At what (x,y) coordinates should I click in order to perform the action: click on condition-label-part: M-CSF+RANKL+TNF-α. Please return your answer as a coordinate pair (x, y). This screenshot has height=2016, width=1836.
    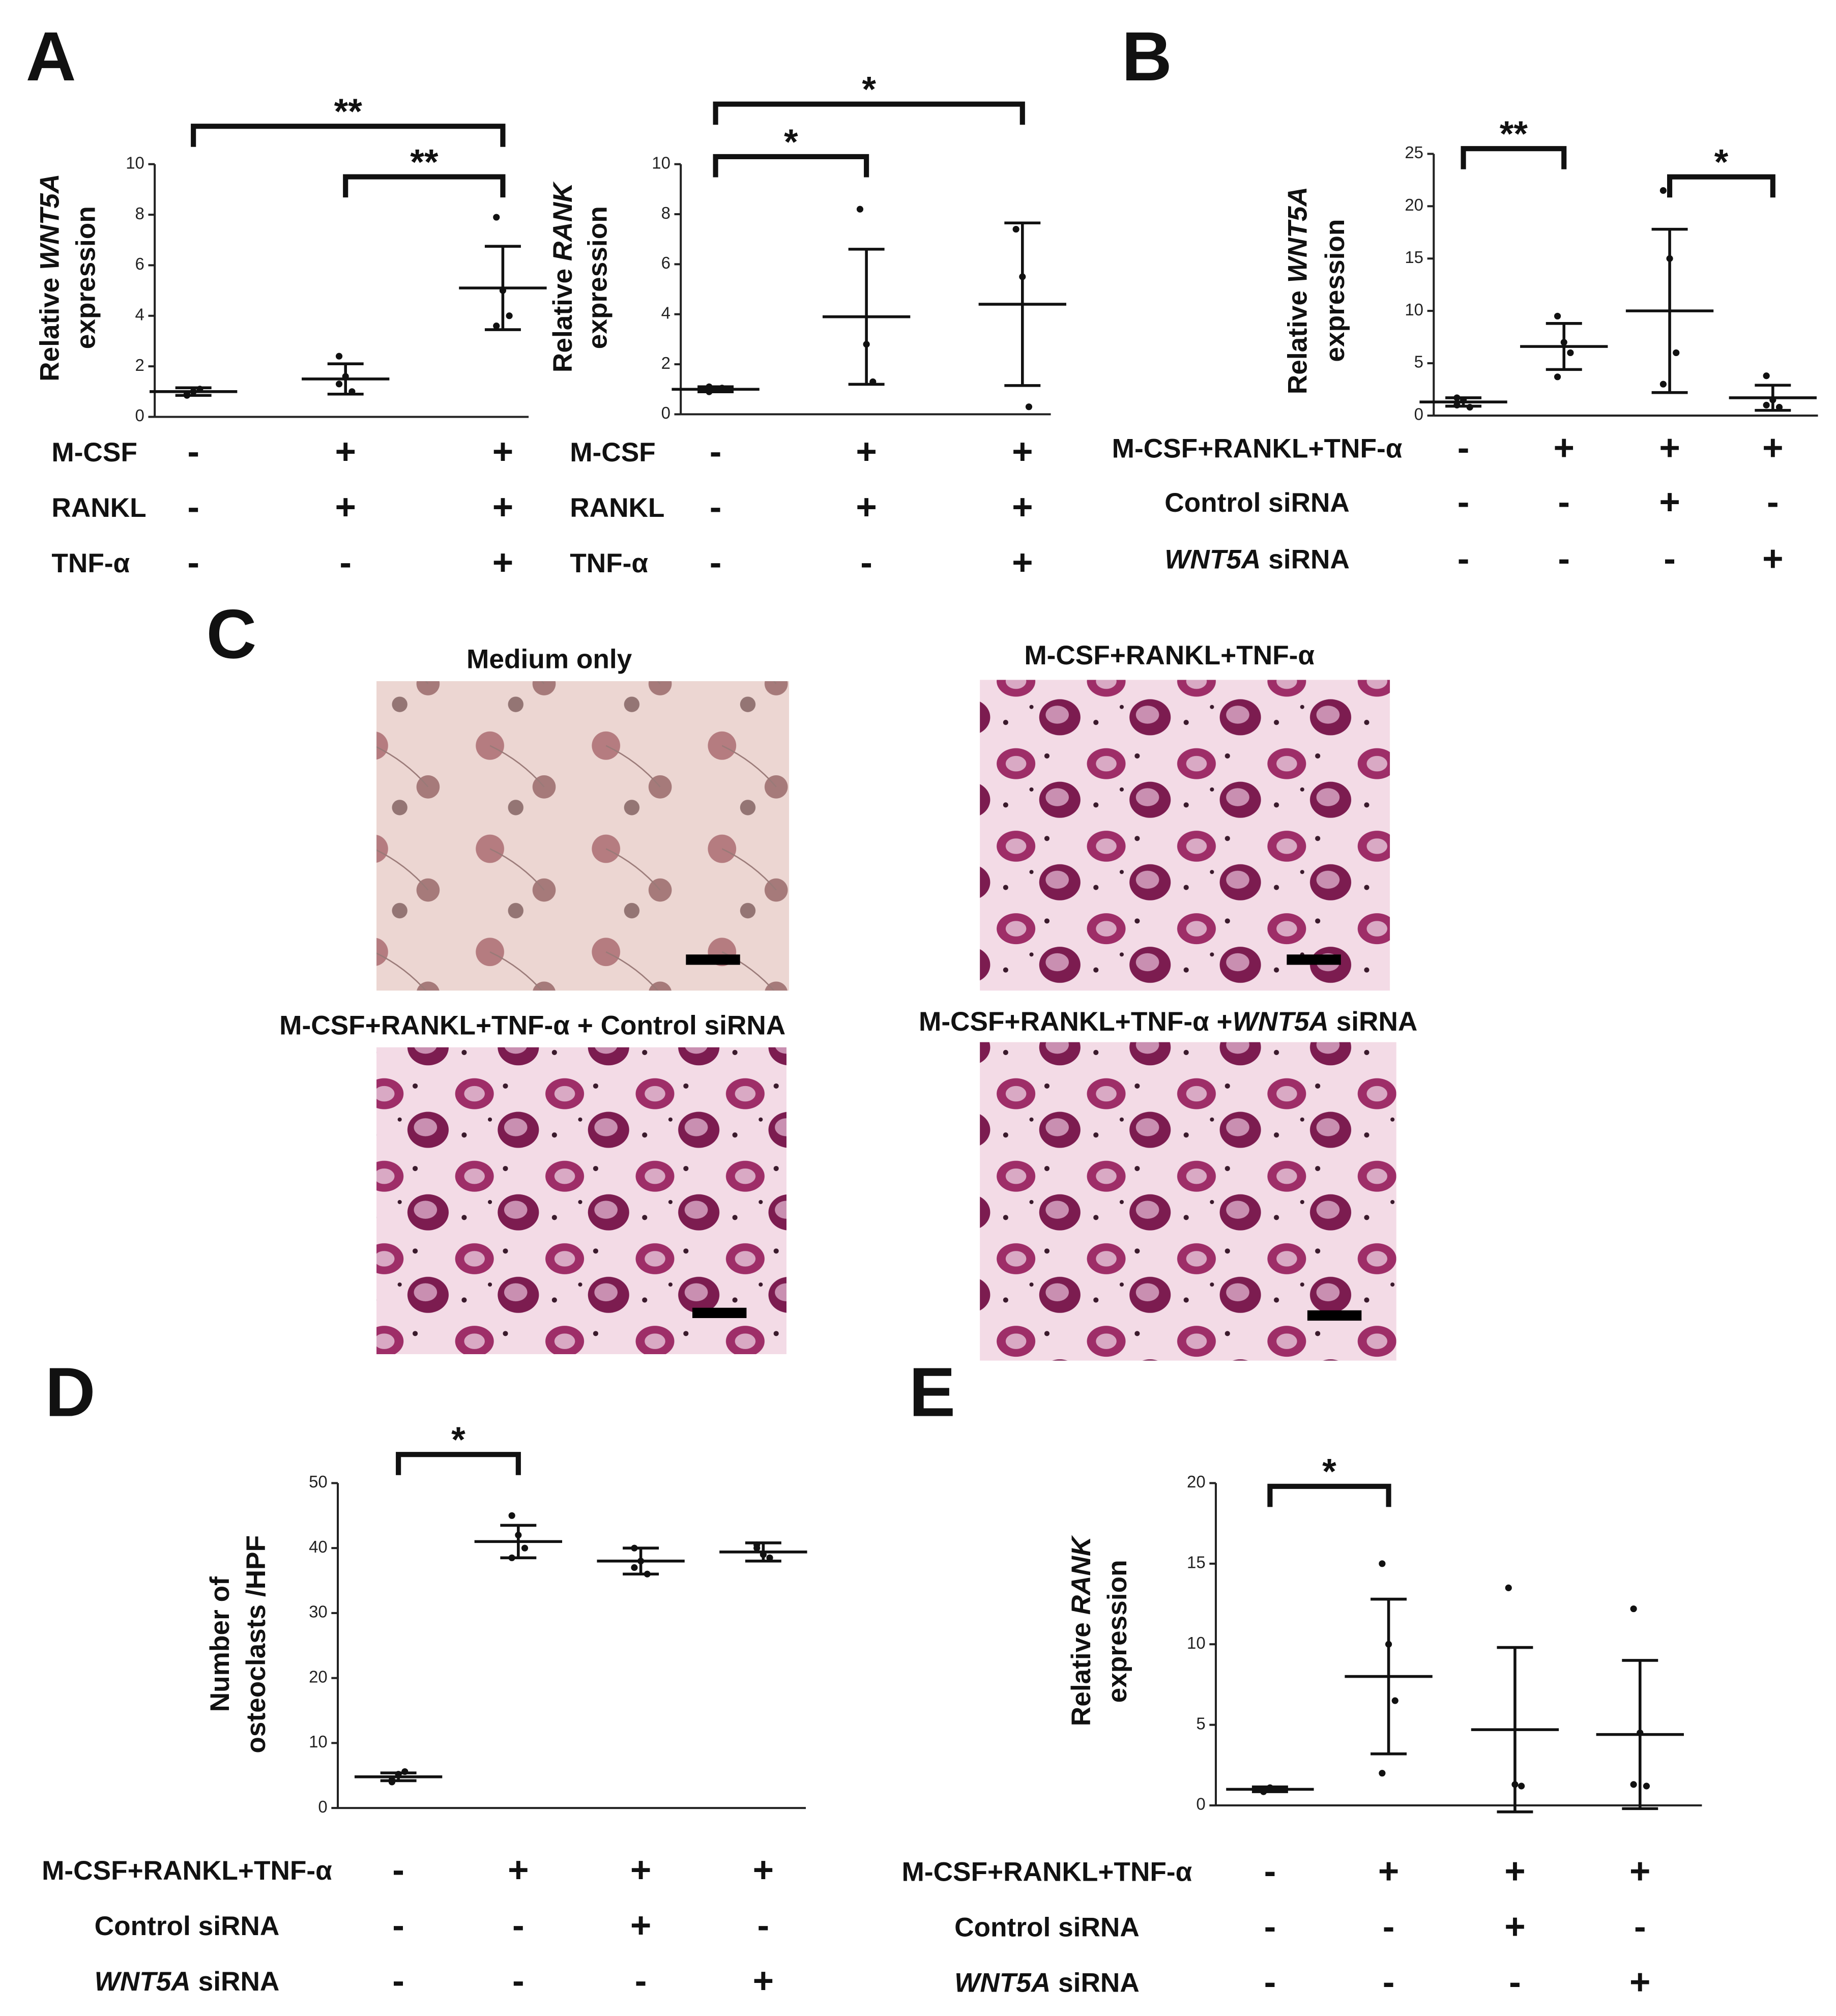
    Looking at the image, I should click on (1047, 1872).